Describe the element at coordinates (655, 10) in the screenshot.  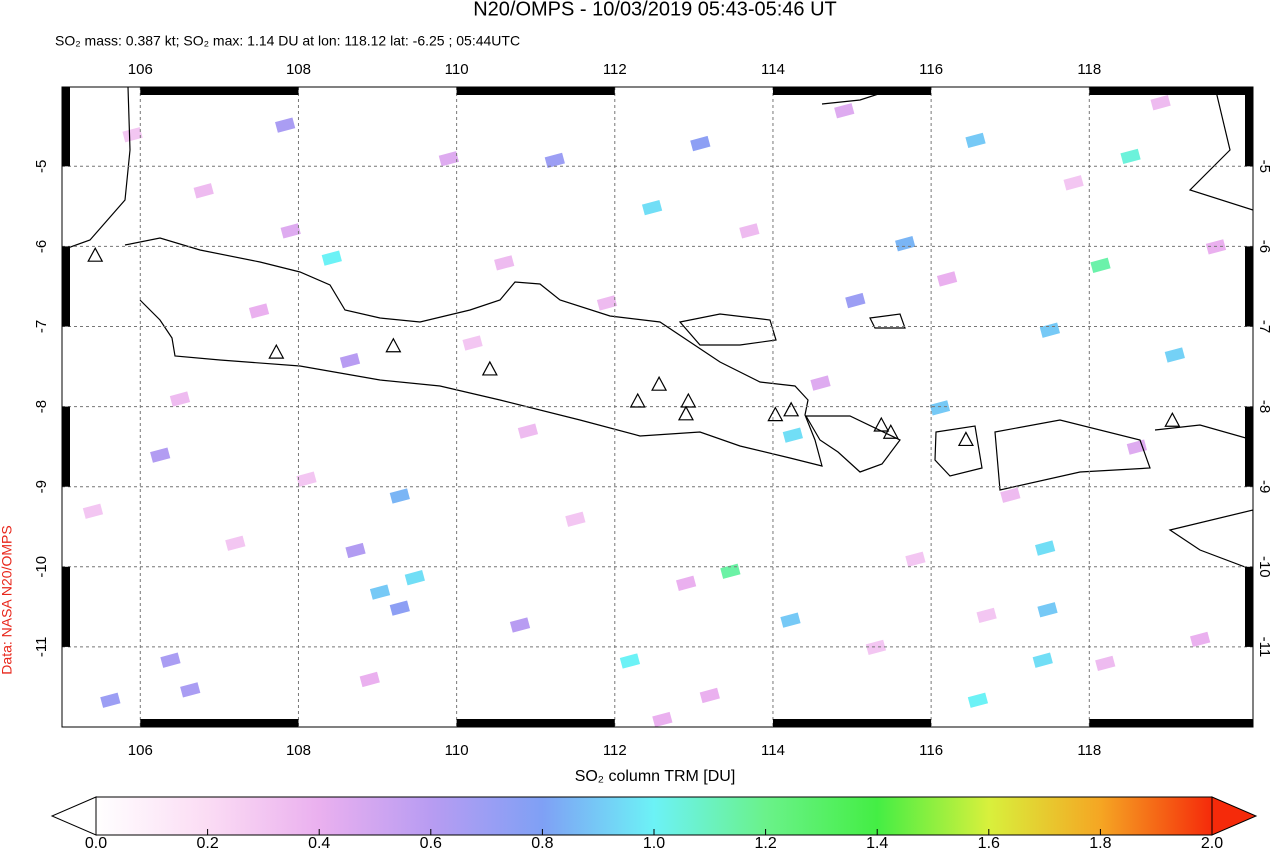
I see `title: N20/OMPS - 10/03/2019 05:43-05:46 UT` at that location.